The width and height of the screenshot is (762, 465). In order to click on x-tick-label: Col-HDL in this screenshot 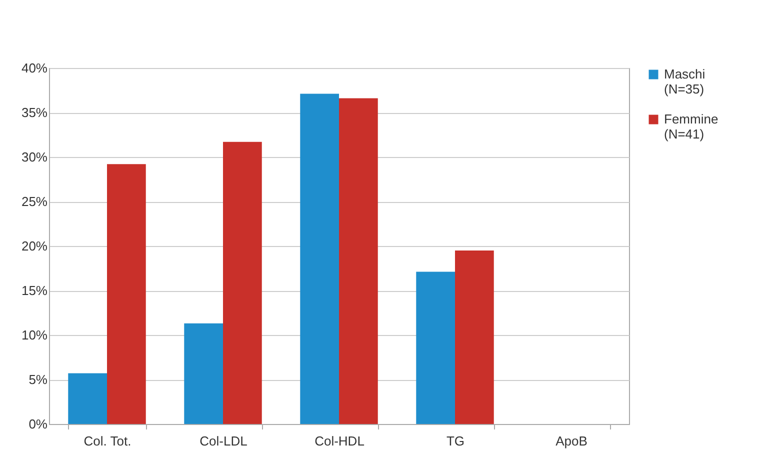, I will do `click(339, 441)`.